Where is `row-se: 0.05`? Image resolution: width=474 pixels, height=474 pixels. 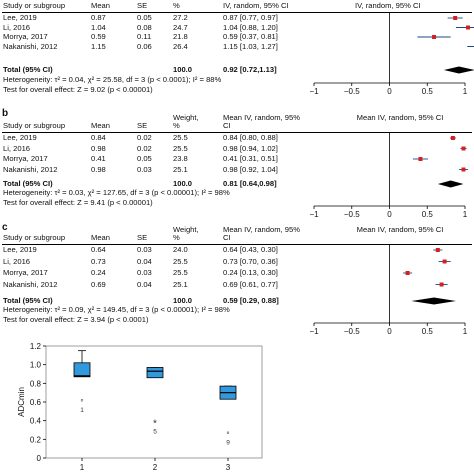
row-se: 0.05 is located at coordinates (144, 17).